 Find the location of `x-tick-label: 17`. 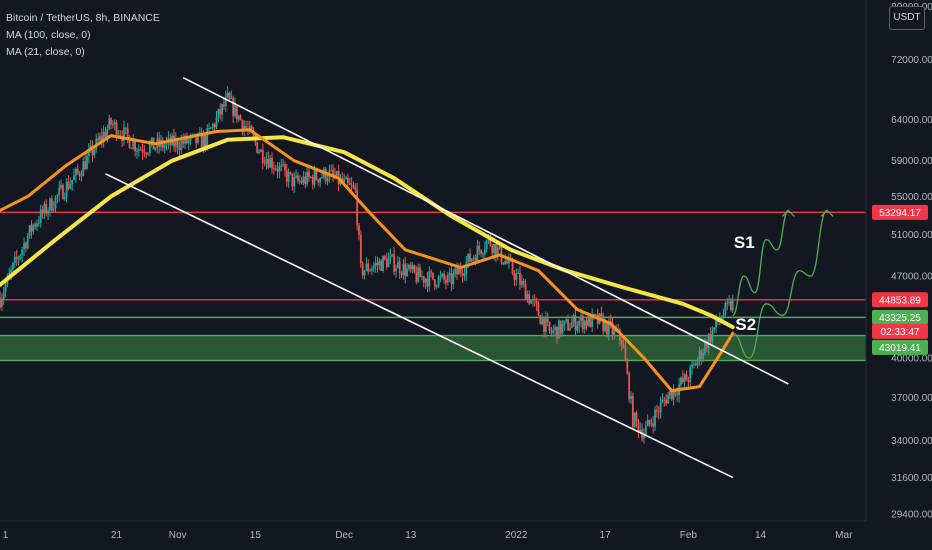

x-tick-label: 17 is located at coordinates (606, 535).